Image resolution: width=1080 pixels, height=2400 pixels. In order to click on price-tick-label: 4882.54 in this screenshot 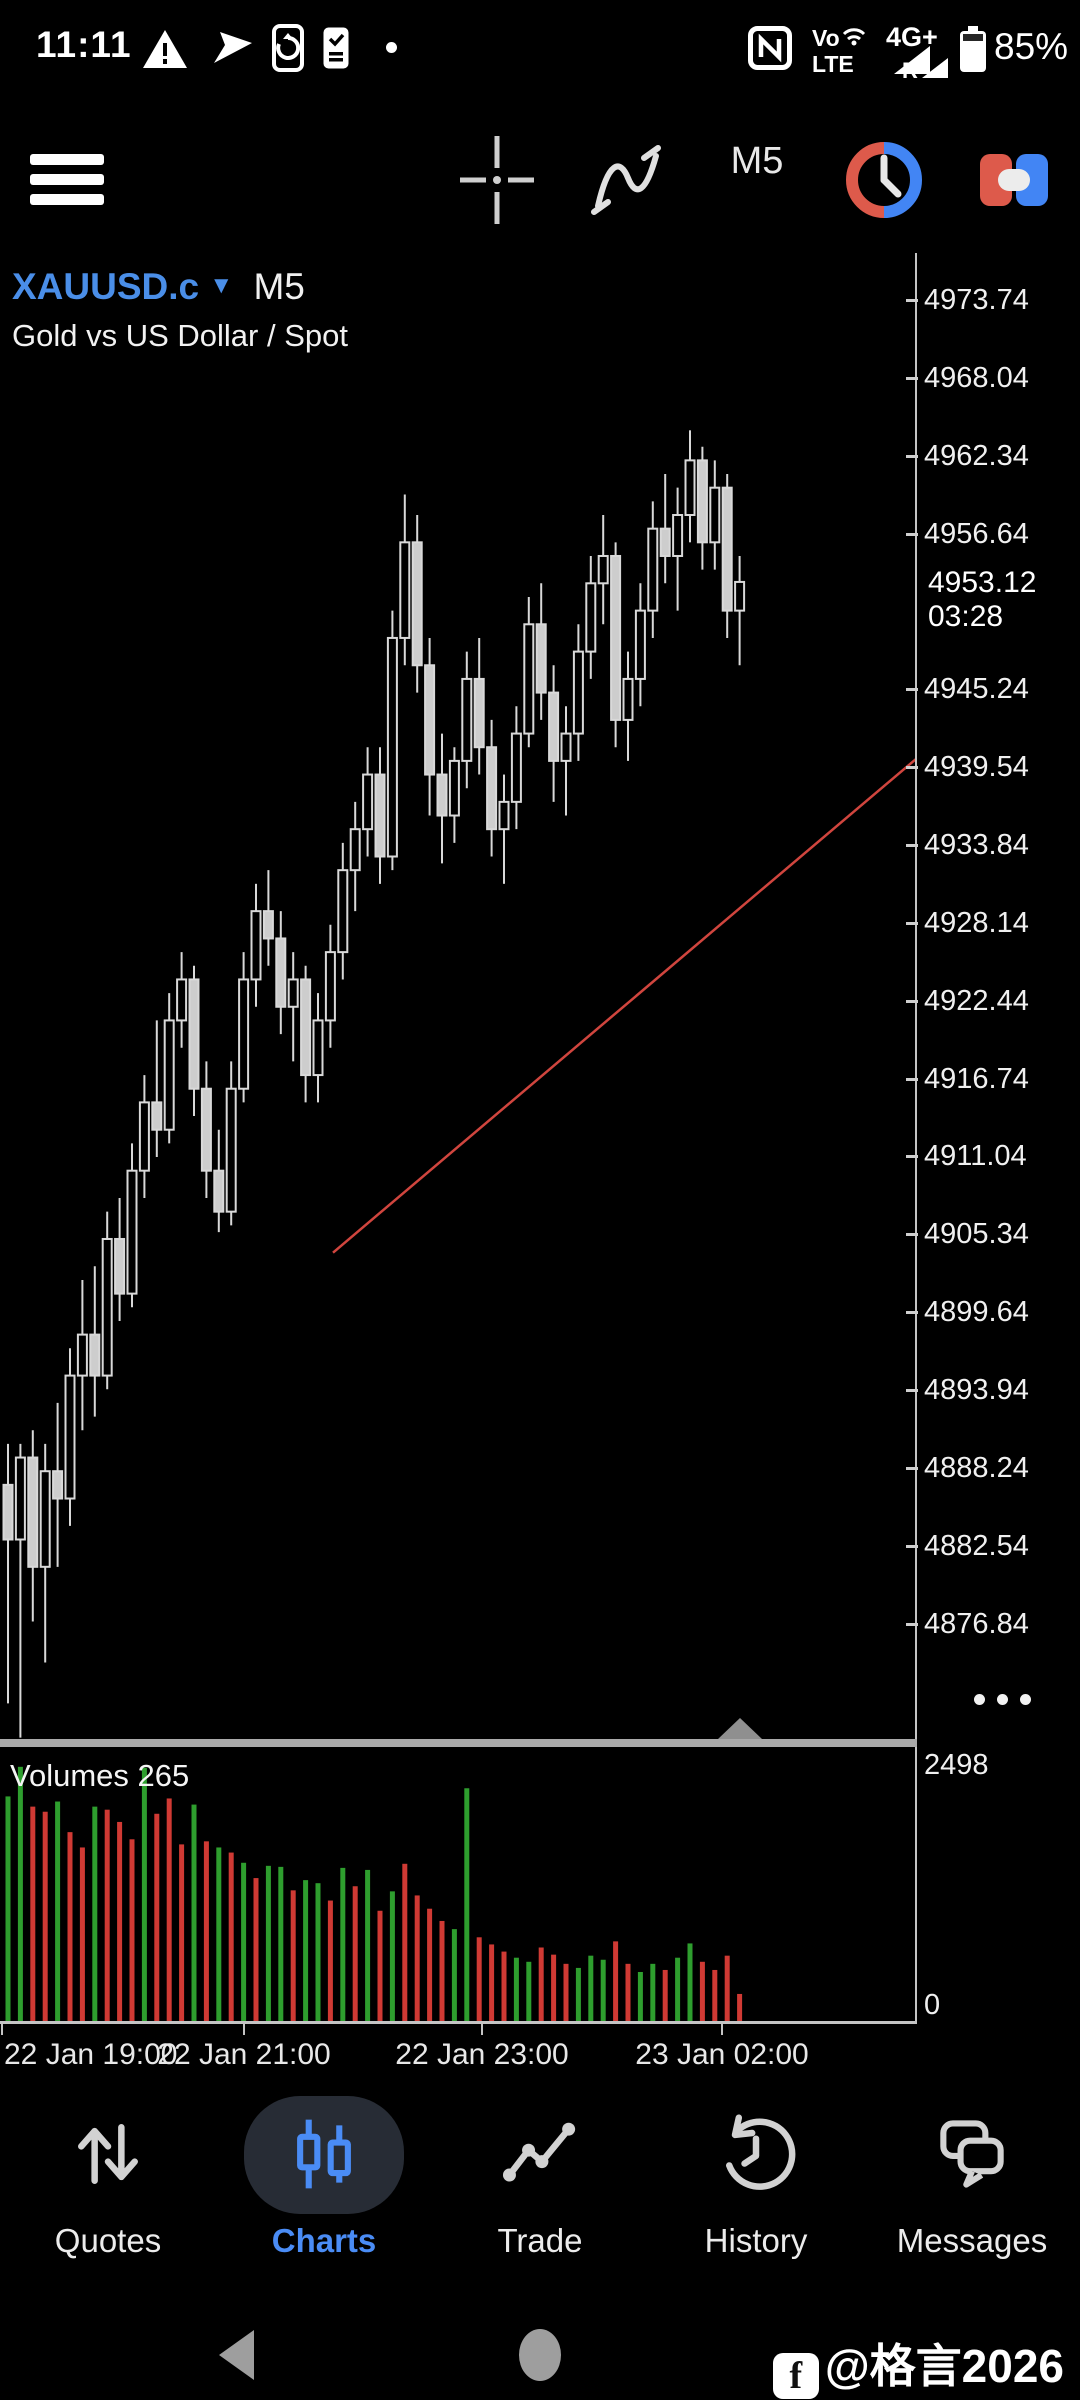, I will do `click(976, 1545)`.